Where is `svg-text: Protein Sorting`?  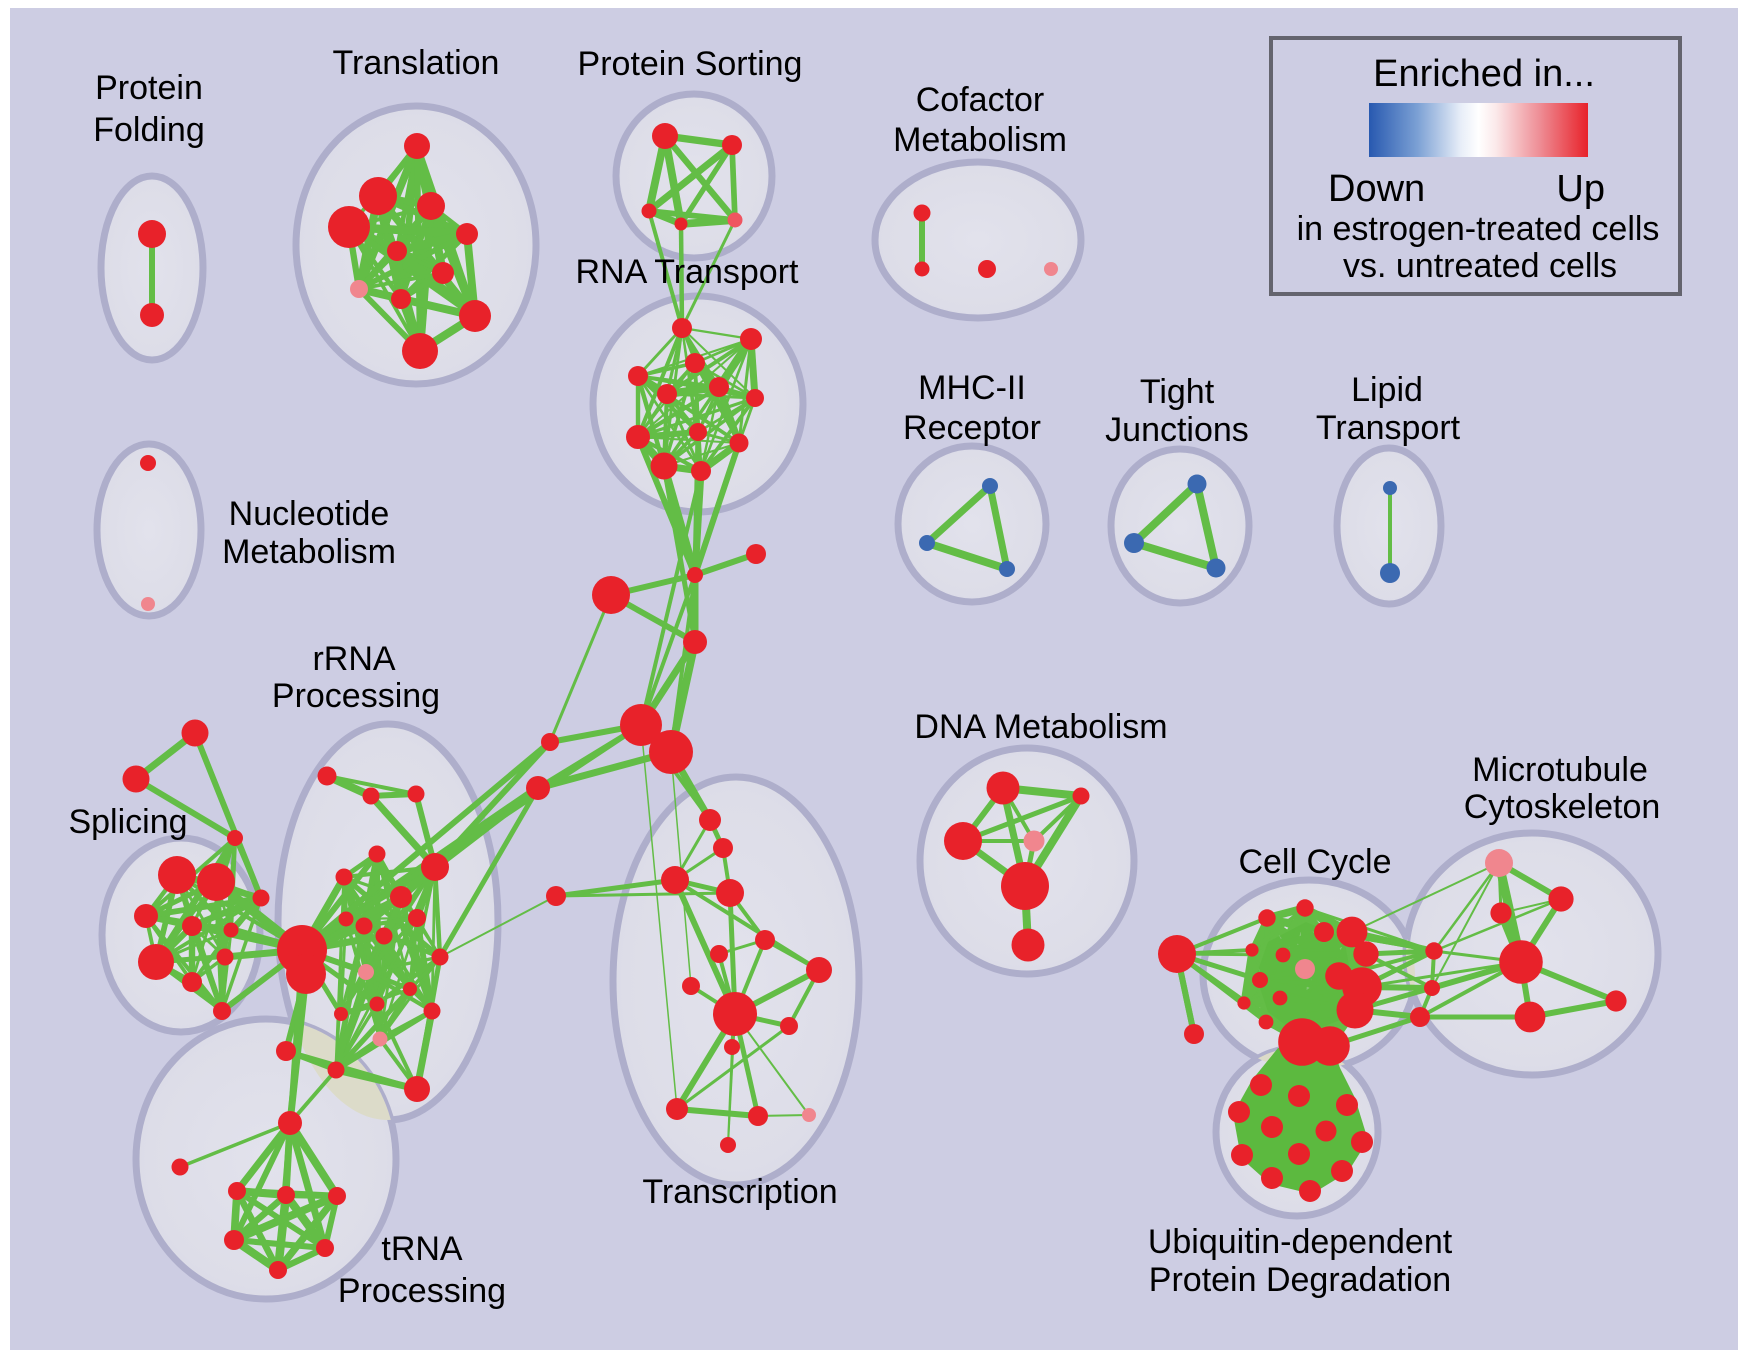 svg-text: Protein Sorting is located at coordinates (690, 64).